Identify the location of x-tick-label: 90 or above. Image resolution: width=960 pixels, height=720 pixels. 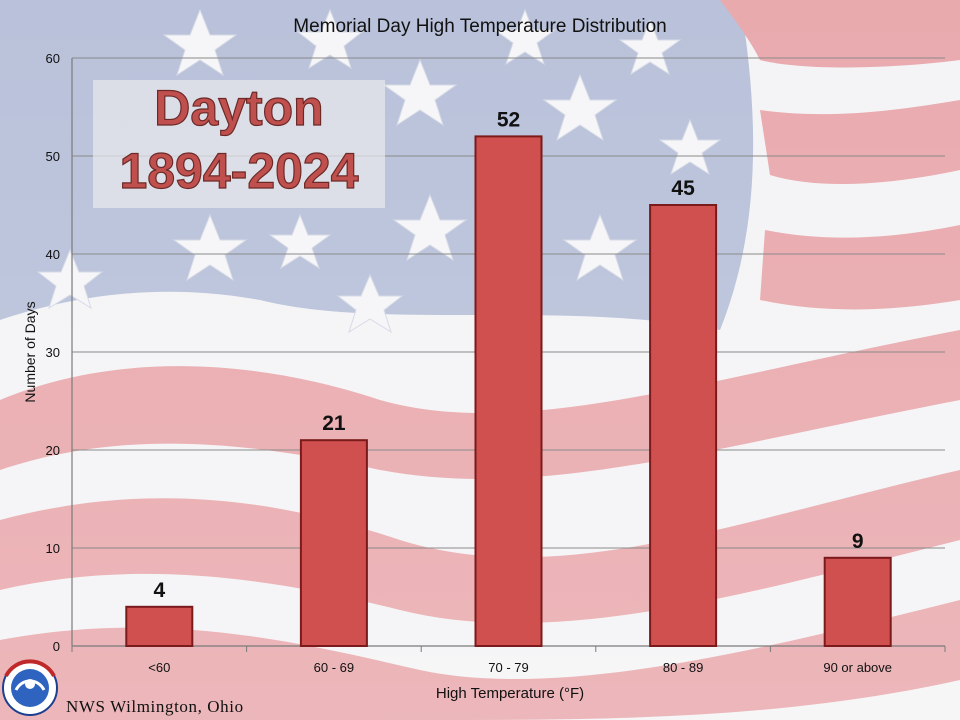
(857, 667).